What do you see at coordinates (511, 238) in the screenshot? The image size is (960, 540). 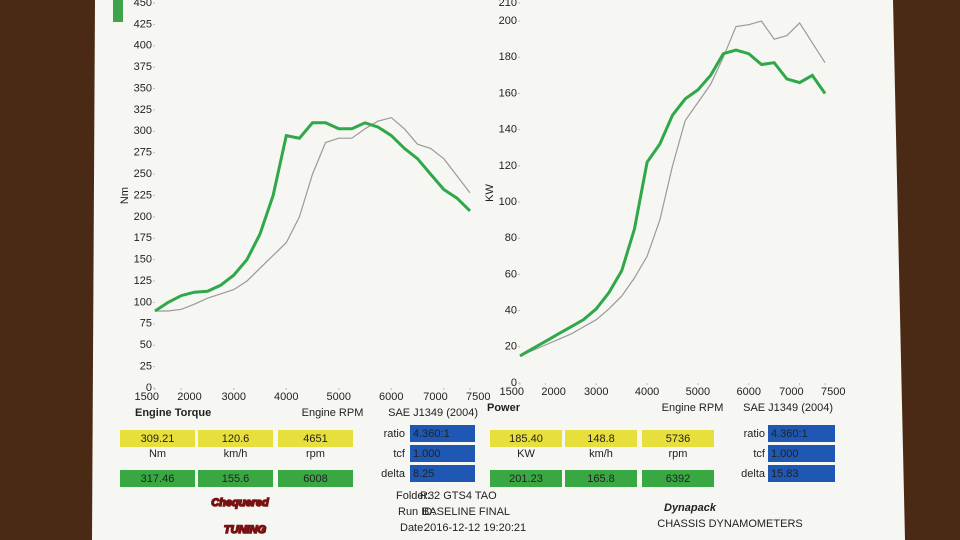 I see `y-tick-label: 80` at bounding box center [511, 238].